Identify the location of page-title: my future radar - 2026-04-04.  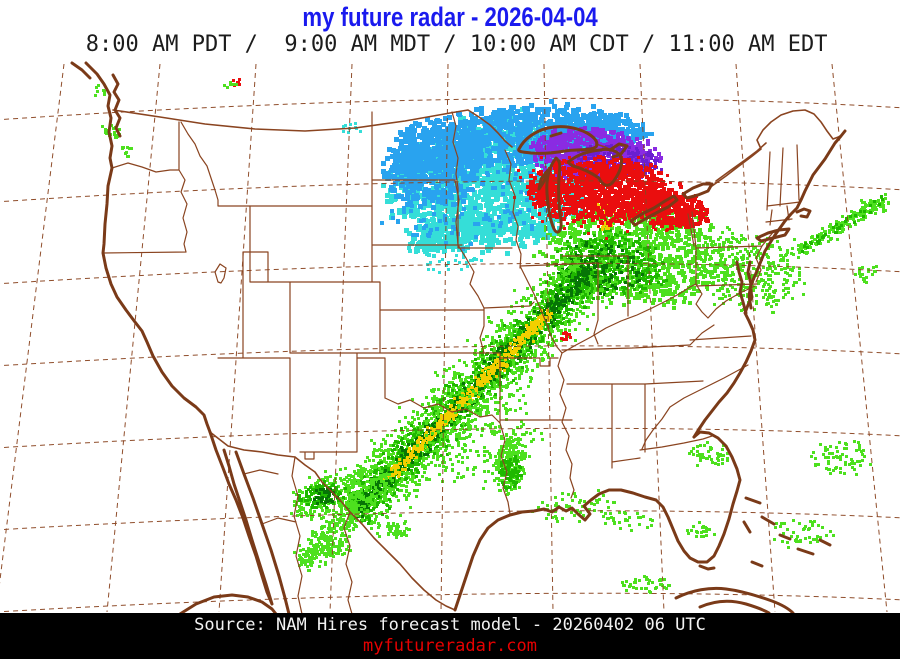
(450, 17).